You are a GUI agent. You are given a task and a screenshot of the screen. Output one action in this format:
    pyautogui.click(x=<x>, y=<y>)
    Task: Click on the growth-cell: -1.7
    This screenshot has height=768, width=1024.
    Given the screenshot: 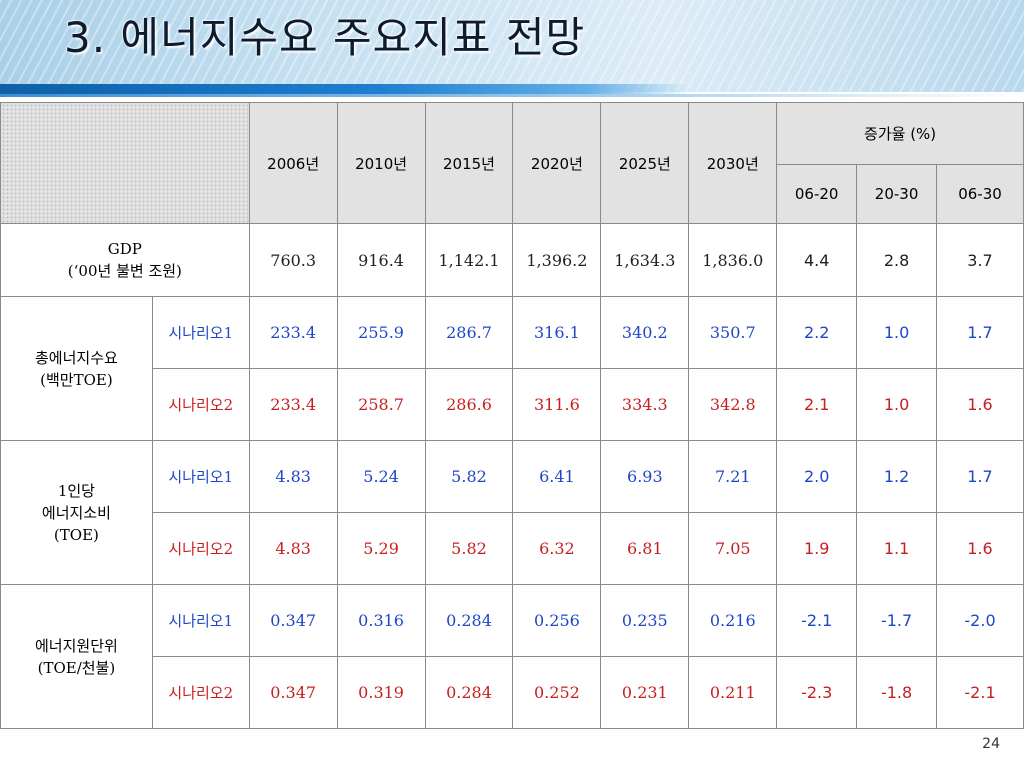 What is the action you would take?
    pyautogui.click(x=897, y=620)
    